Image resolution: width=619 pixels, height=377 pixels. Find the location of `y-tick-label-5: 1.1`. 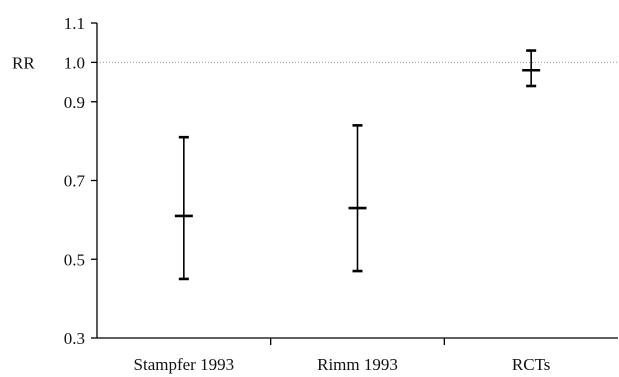

y-tick-label-5: 1.1 is located at coordinates (74, 23).